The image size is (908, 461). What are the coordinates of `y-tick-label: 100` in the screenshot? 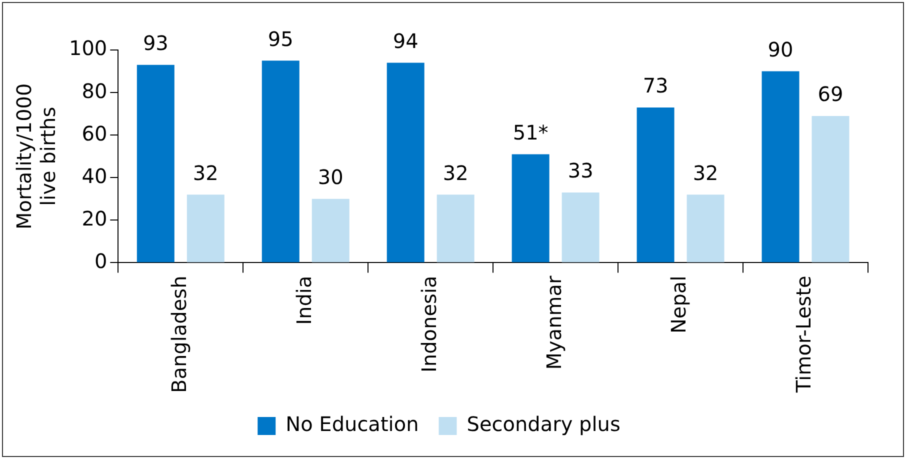 It's located at (88, 48).